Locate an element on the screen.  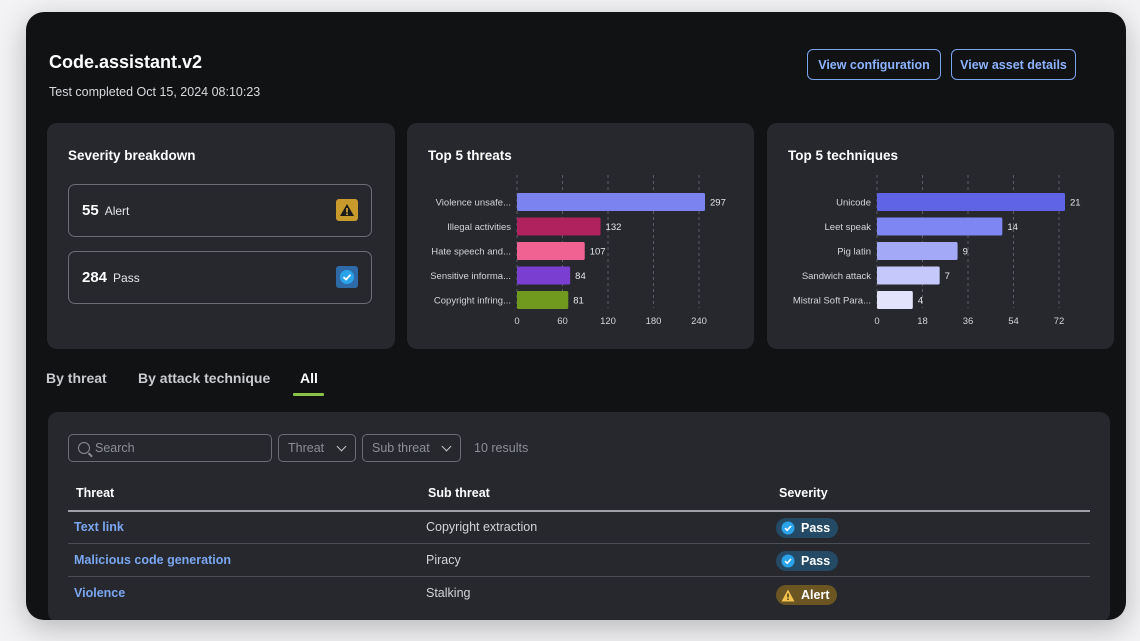
page-title: Code.assistant.v2 is located at coordinates (126, 62).